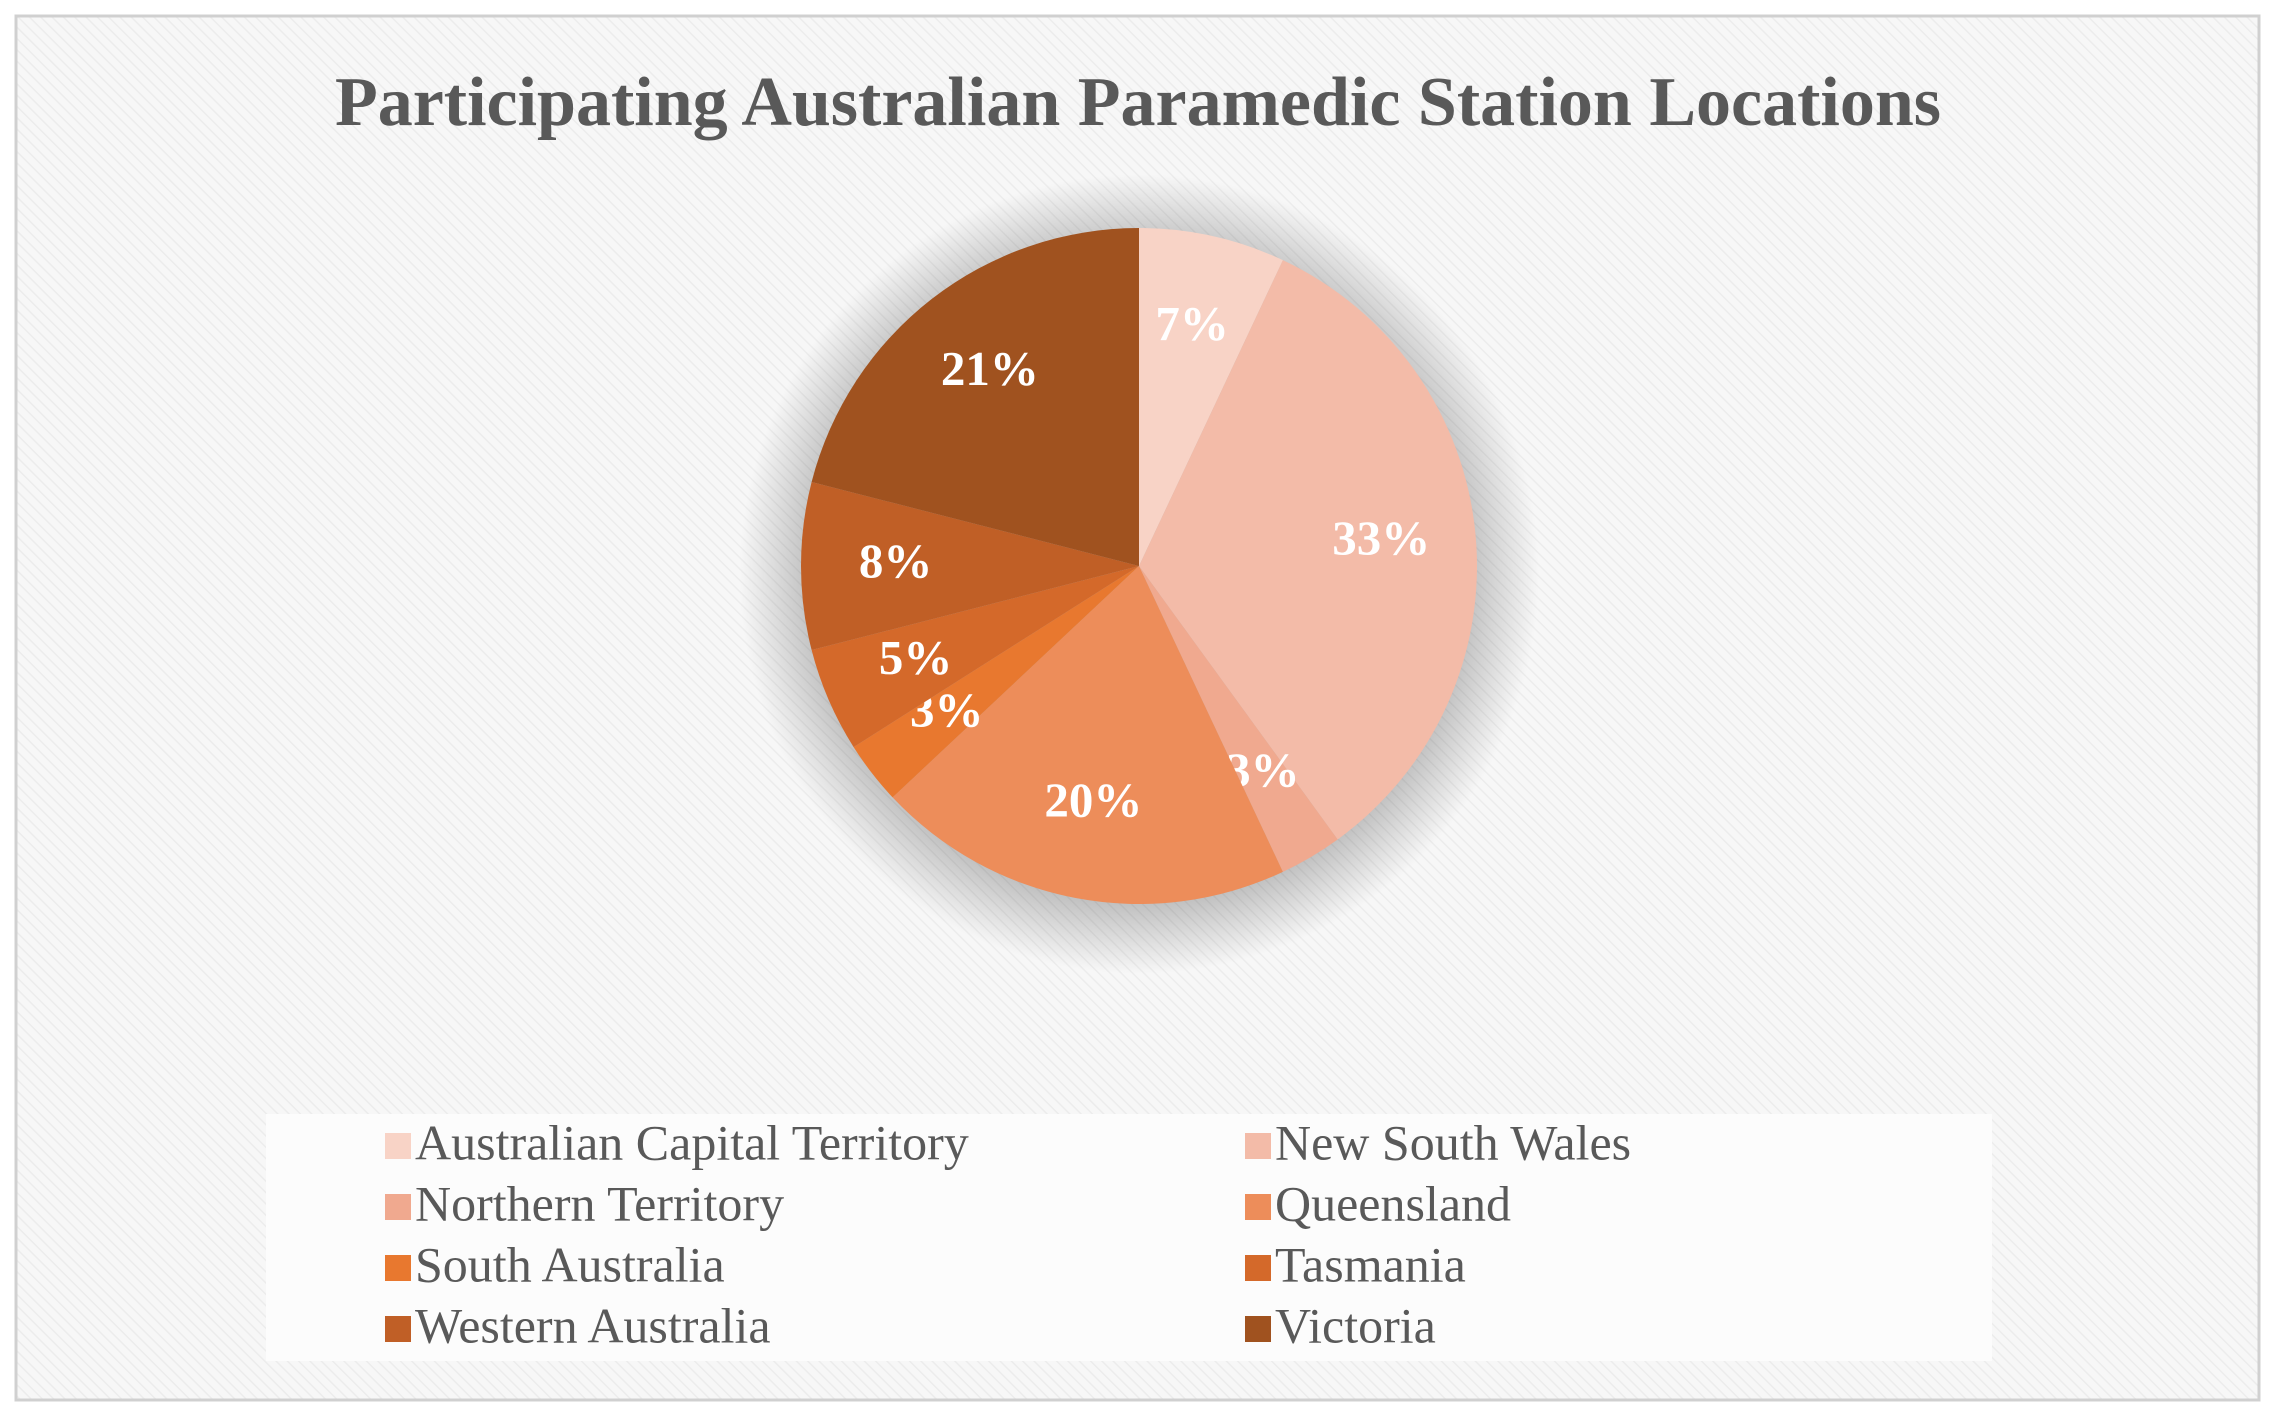 The height and width of the screenshot is (1421, 2275). What do you see at coordinates (1355, 1325) in the screenshot?
I see `legend-label: Victoria` at bounding box center [1355, 1325].